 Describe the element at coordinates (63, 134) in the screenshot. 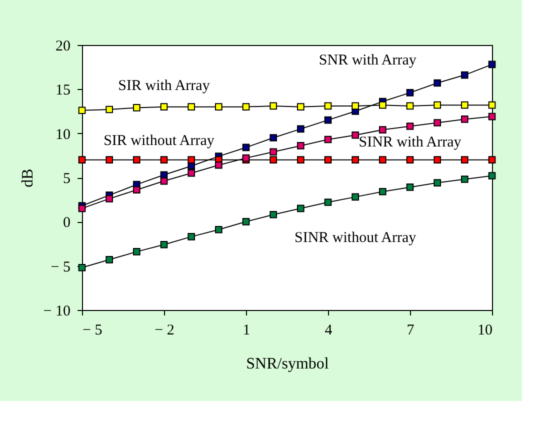

I see `y-tick-label: 10` at that location.